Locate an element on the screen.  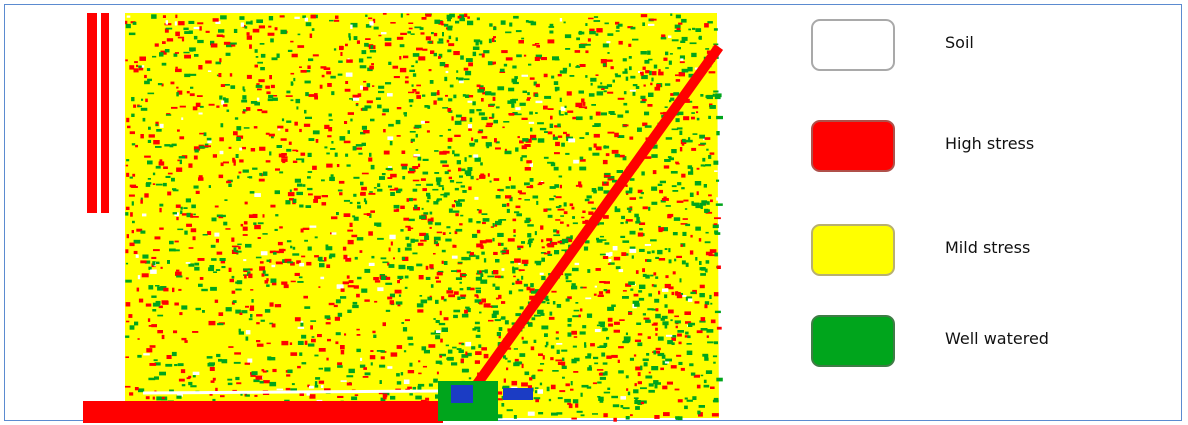
legend-swatch-soil is located at coordinates (853, 45).